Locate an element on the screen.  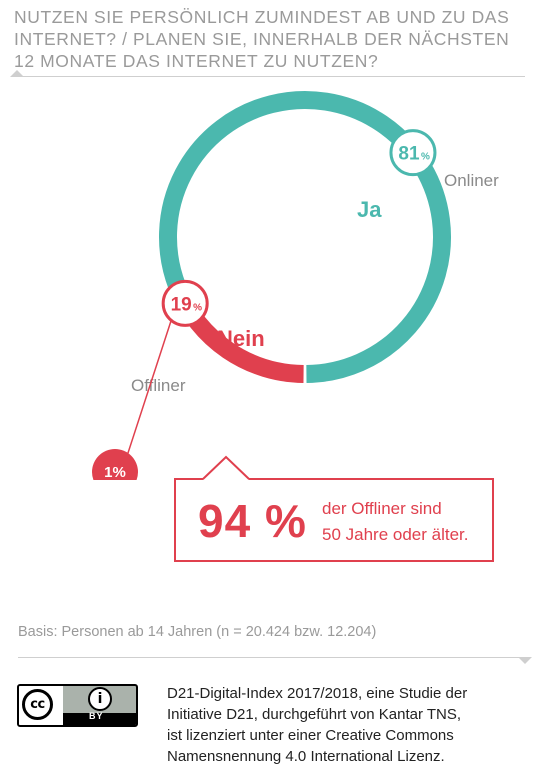
planer-connector-line is located at coordinates (149, 388).